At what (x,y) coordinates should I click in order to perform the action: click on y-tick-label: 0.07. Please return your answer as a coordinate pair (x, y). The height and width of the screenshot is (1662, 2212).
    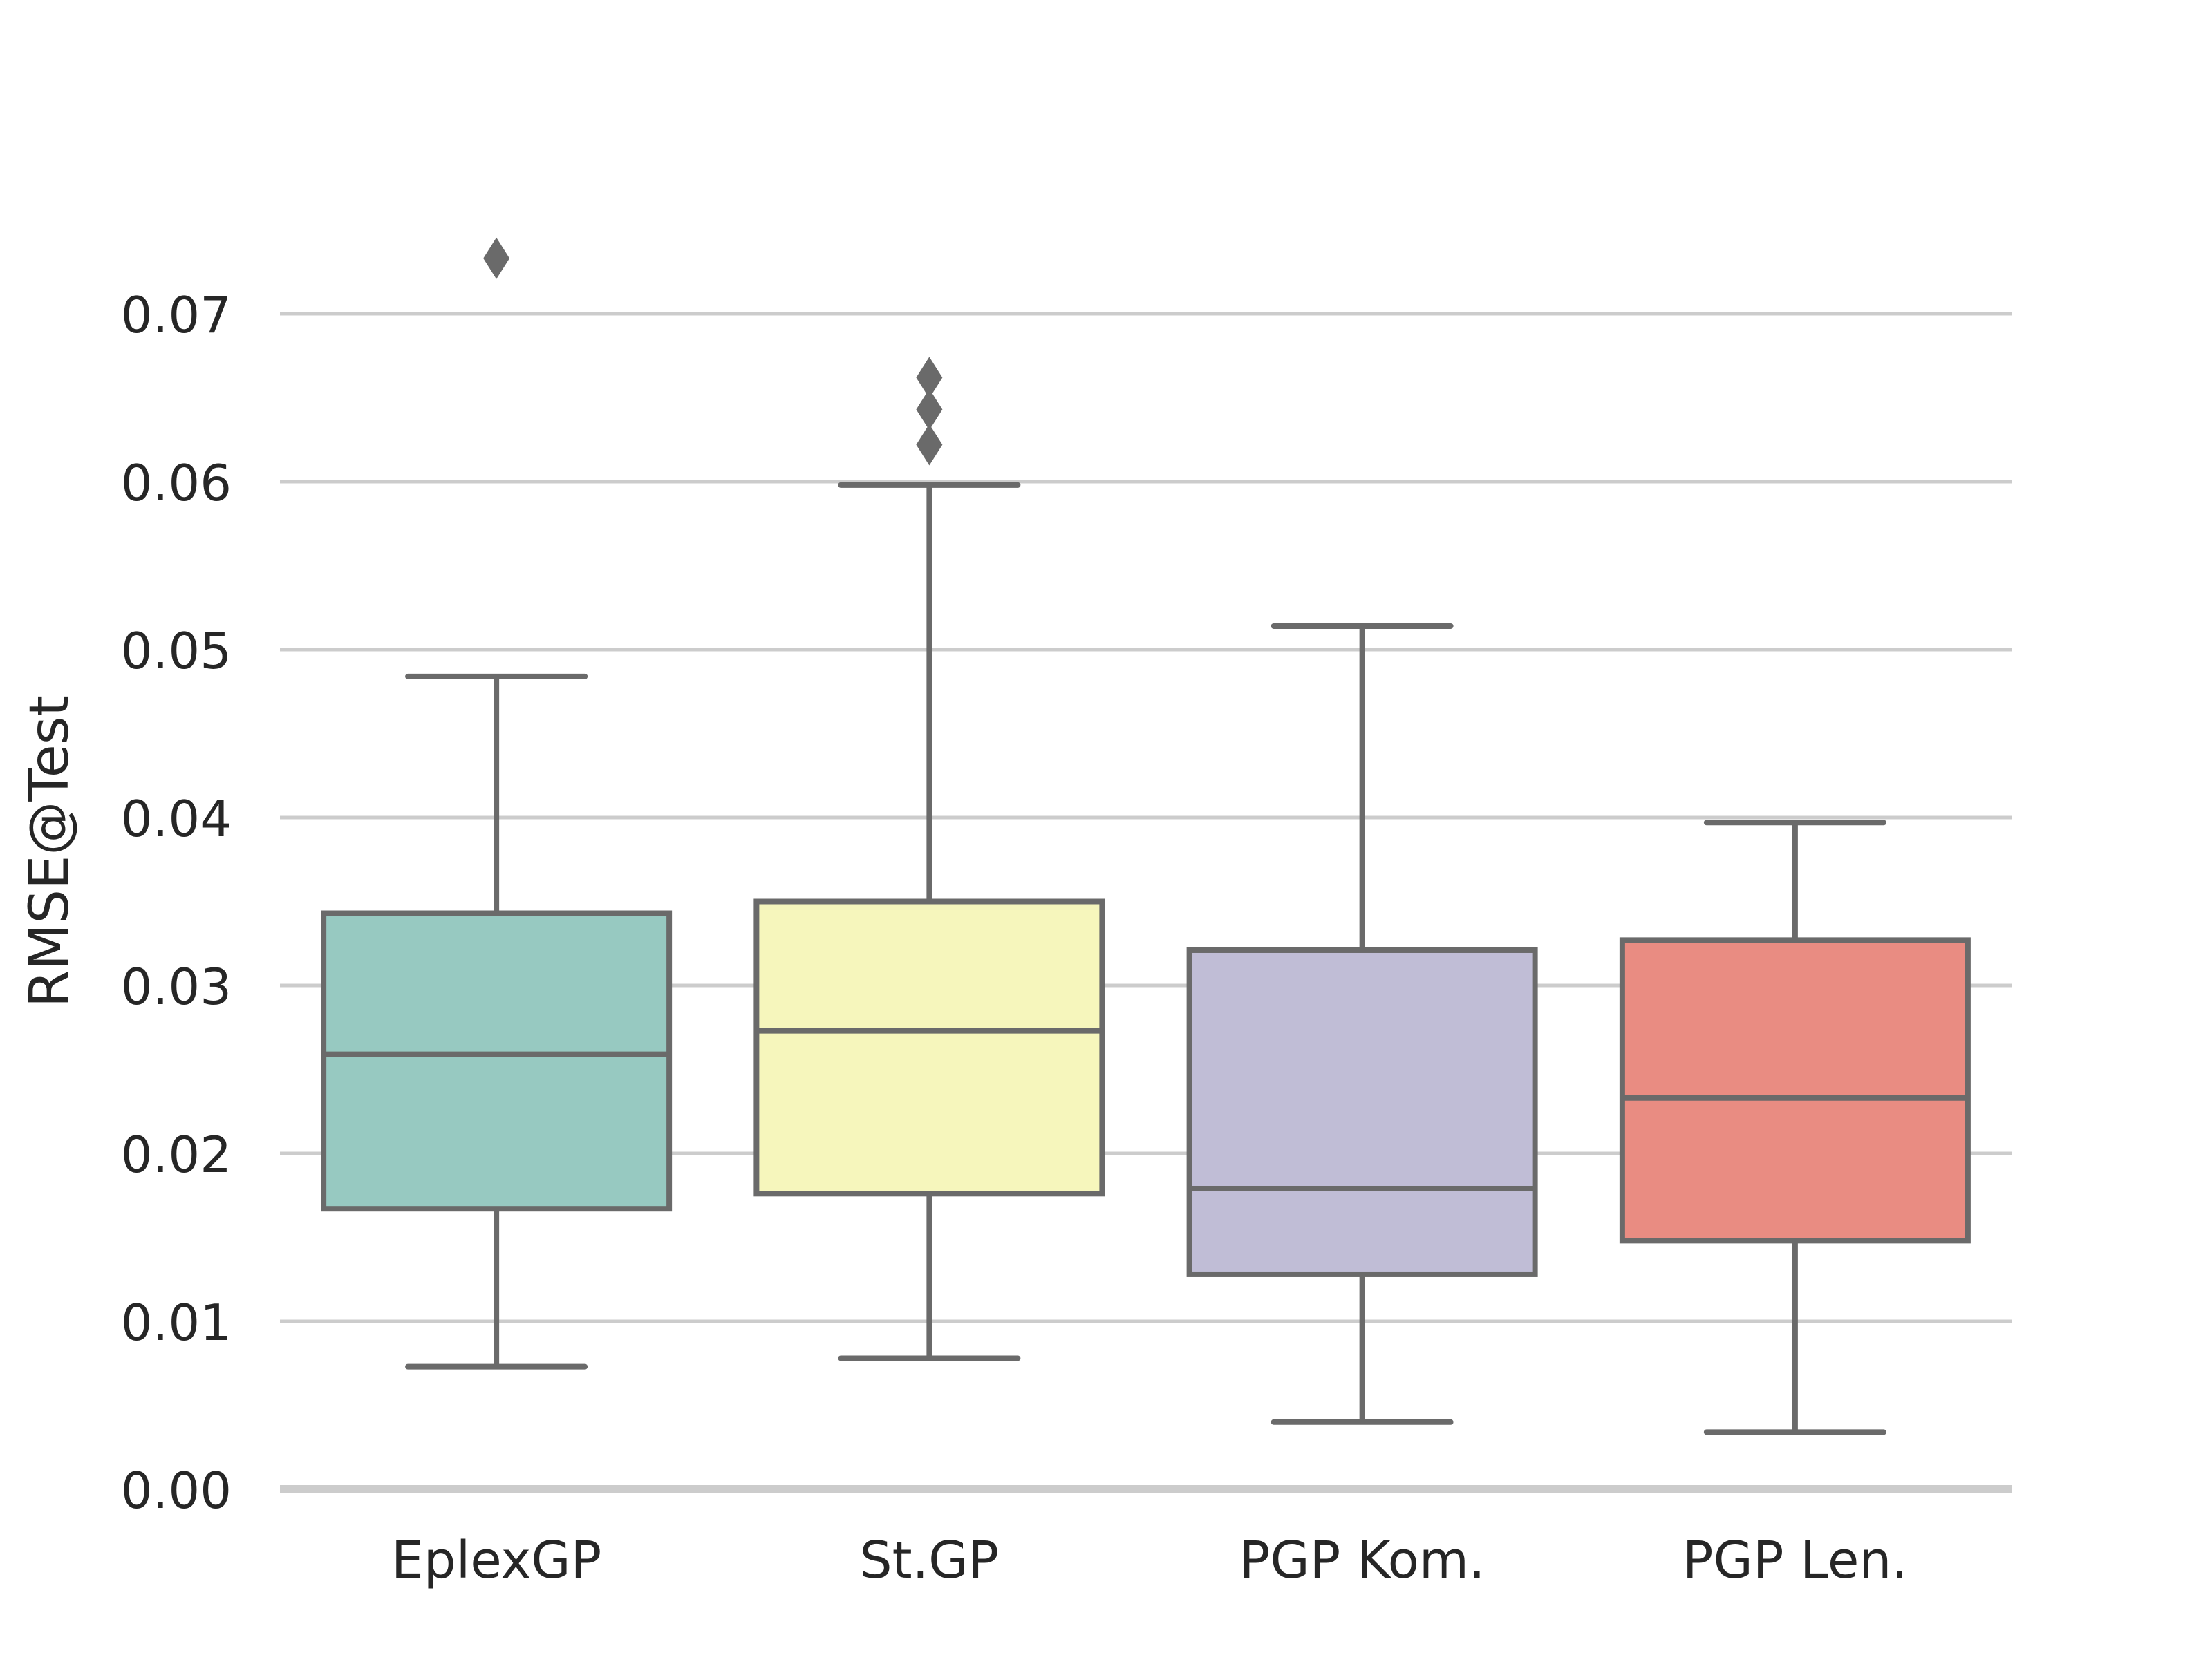
    Looking at the image, I should click on (176, 315).